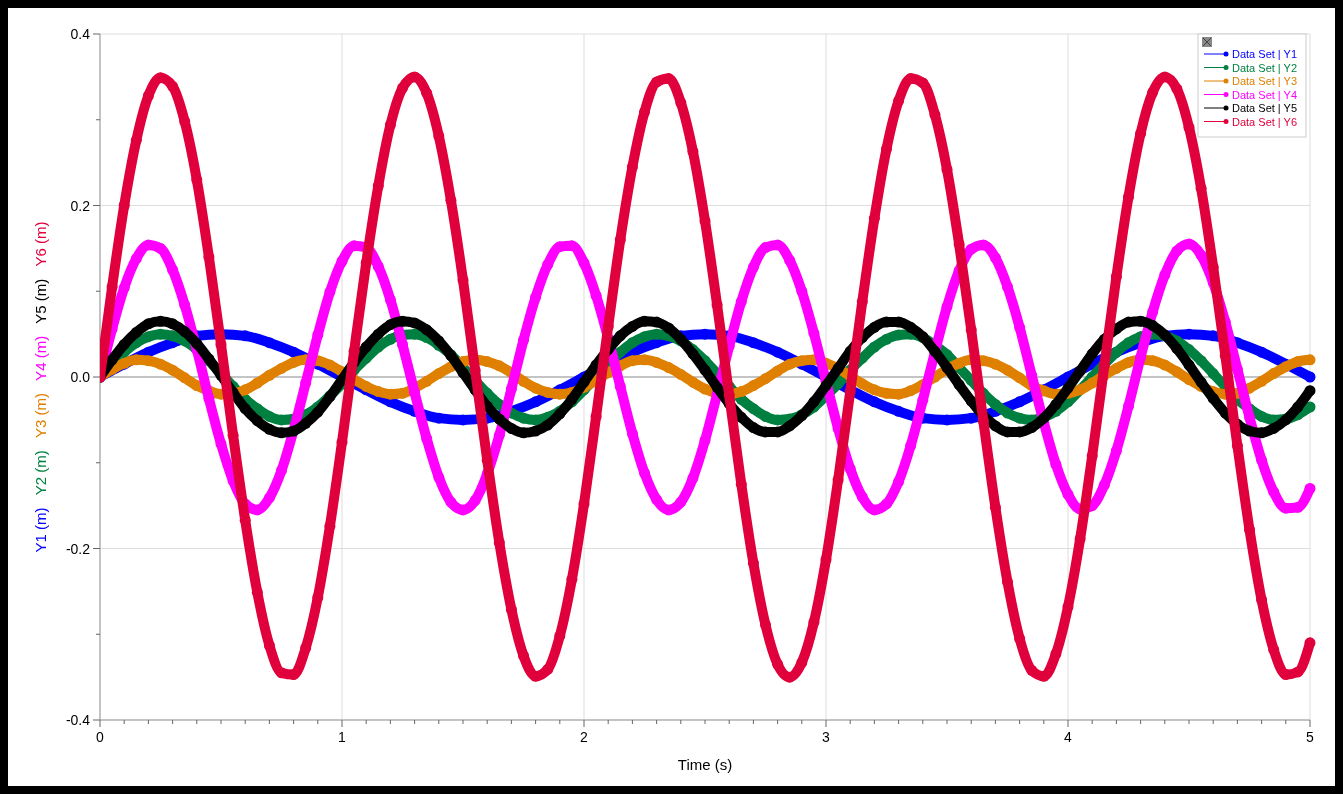 Image resolution: width=1343 pixels, height=794 pixels. I want to click on y-tick-label: -0.2, so click(78, 548).